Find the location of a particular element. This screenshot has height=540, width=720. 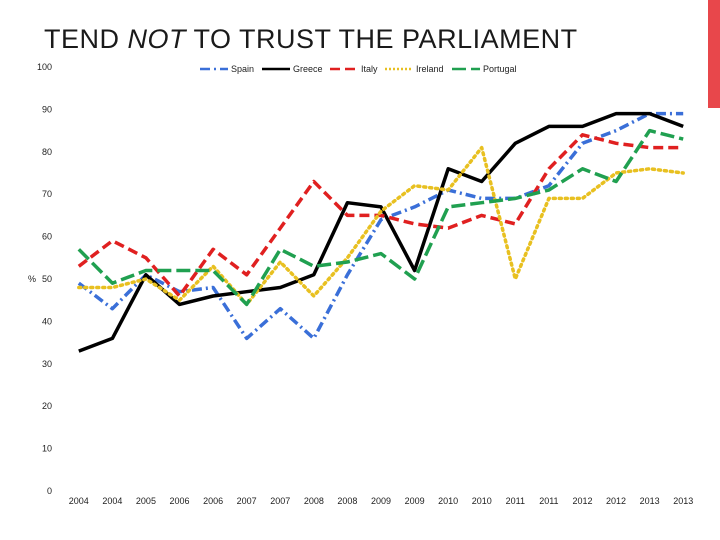

y-tick-label: 60 is located at coordinates (47, 237).